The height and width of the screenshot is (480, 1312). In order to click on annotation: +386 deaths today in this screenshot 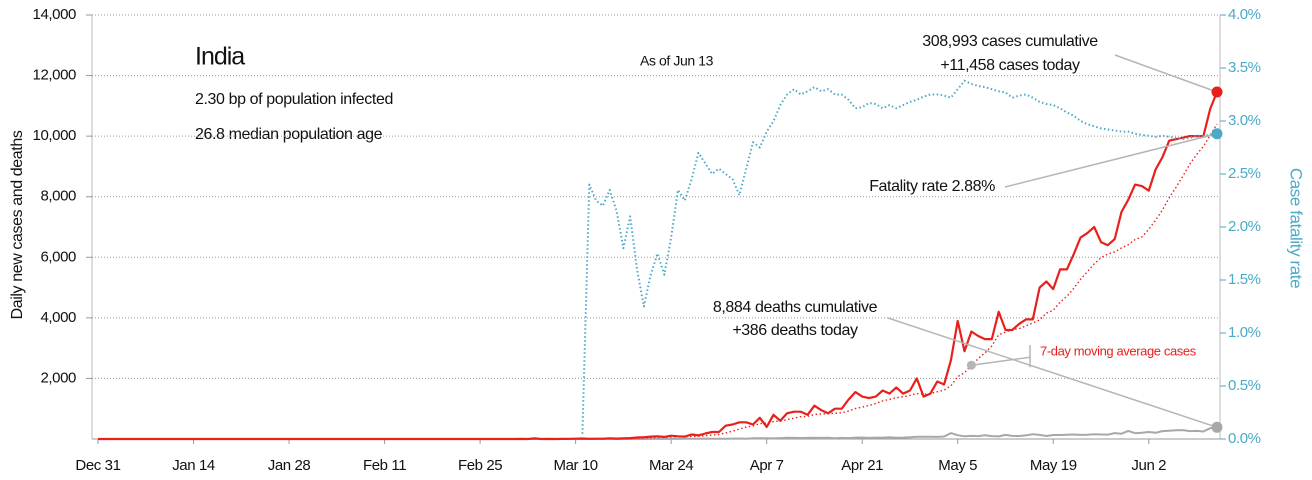, I will do `click(795, 330)`.